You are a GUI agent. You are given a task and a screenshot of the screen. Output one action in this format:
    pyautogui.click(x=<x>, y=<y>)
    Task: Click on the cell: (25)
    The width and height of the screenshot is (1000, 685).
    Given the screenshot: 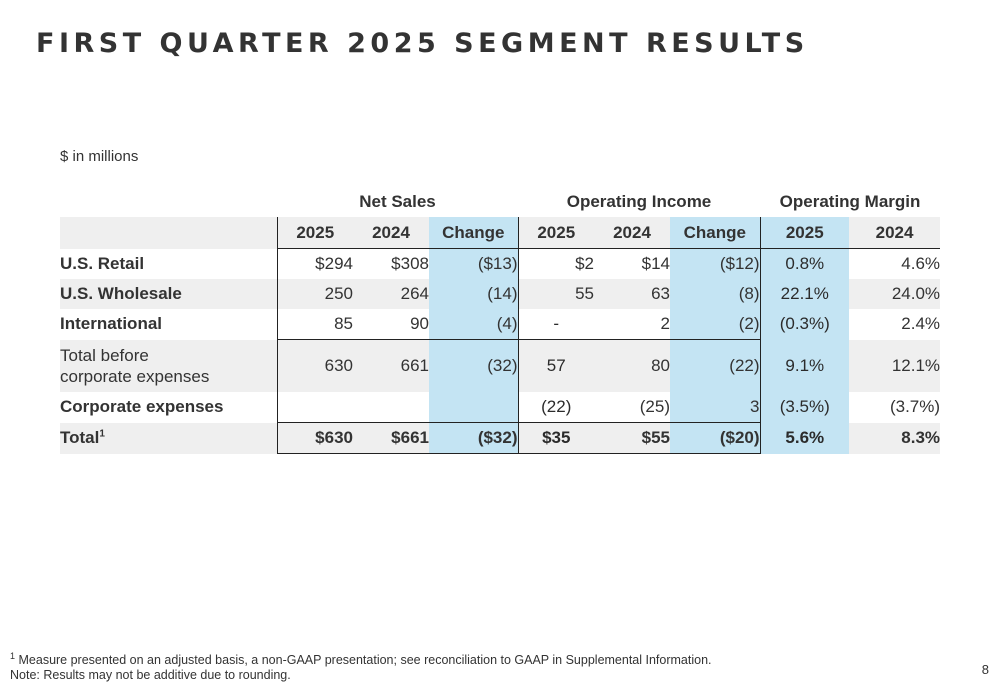 What is the action you would take?
    pyautogui.click(x=654, y=406)
    